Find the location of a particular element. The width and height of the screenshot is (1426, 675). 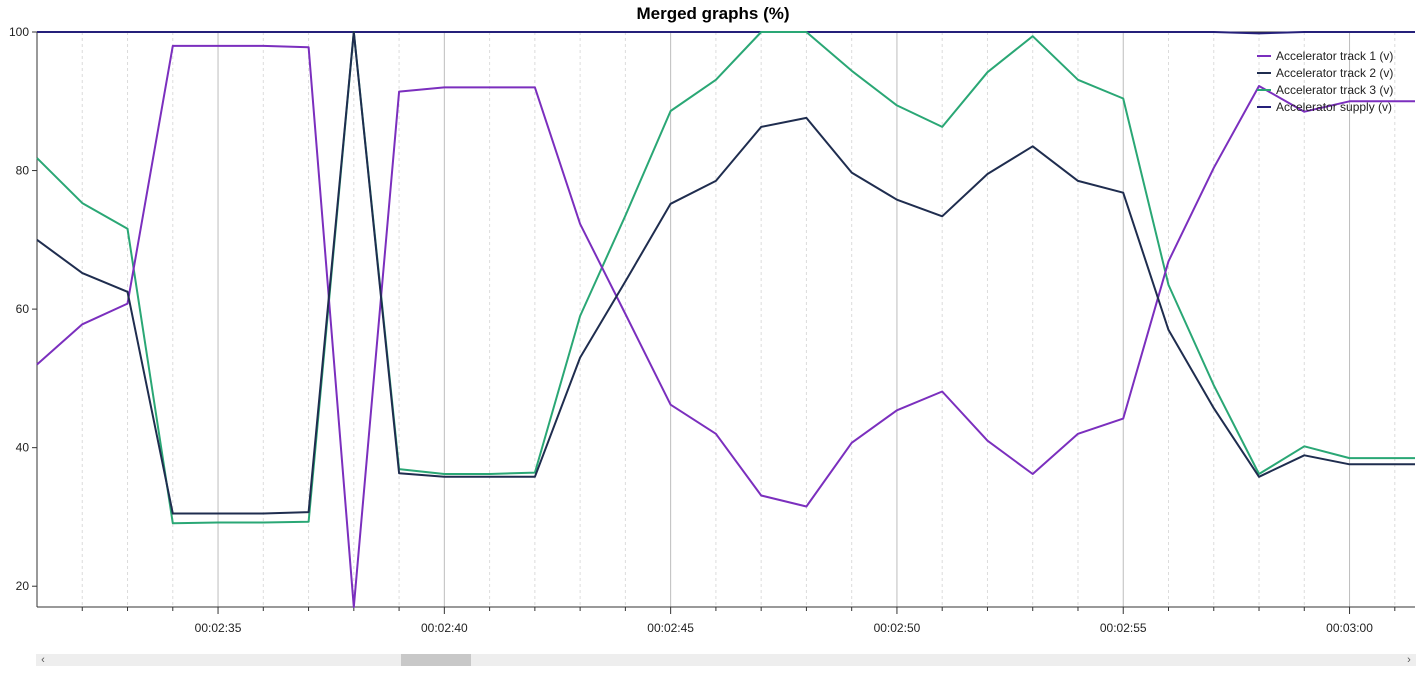

legend-label: Accelerator track 3 (v) is located at coordinates (1334, 90).